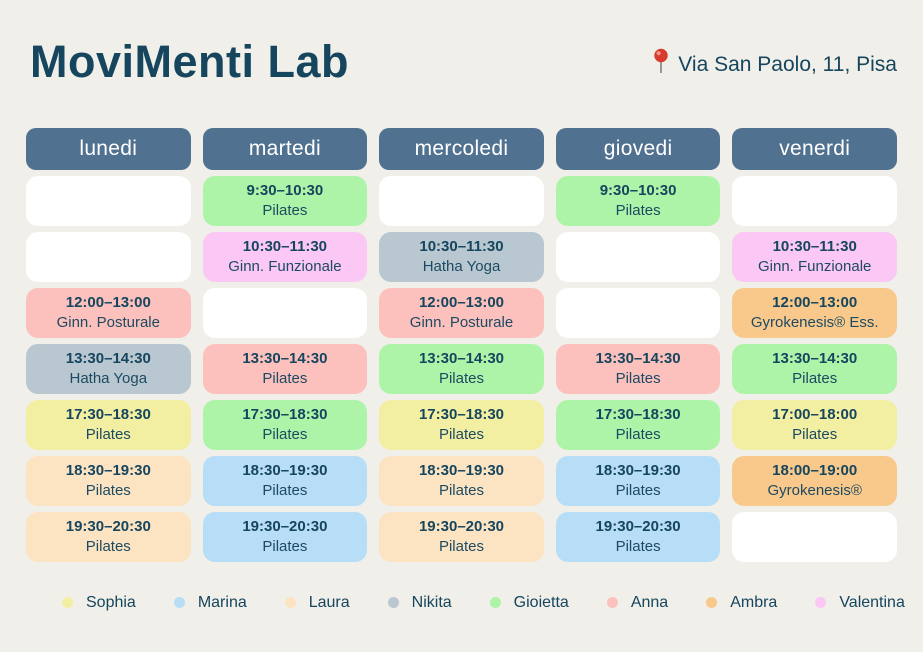  I want to click on legend-item: Valentina, so click(860, 603).